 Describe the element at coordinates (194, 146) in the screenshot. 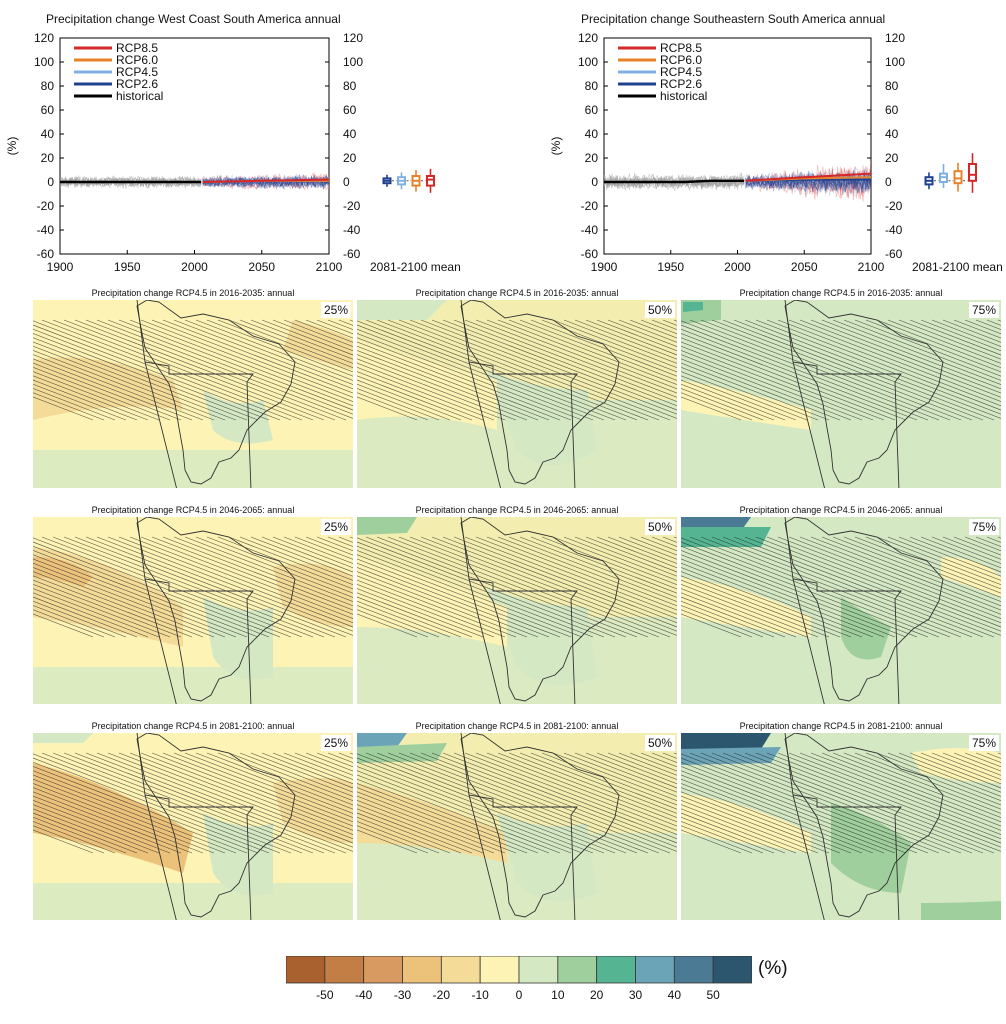

I see `plot-frame` at that location.